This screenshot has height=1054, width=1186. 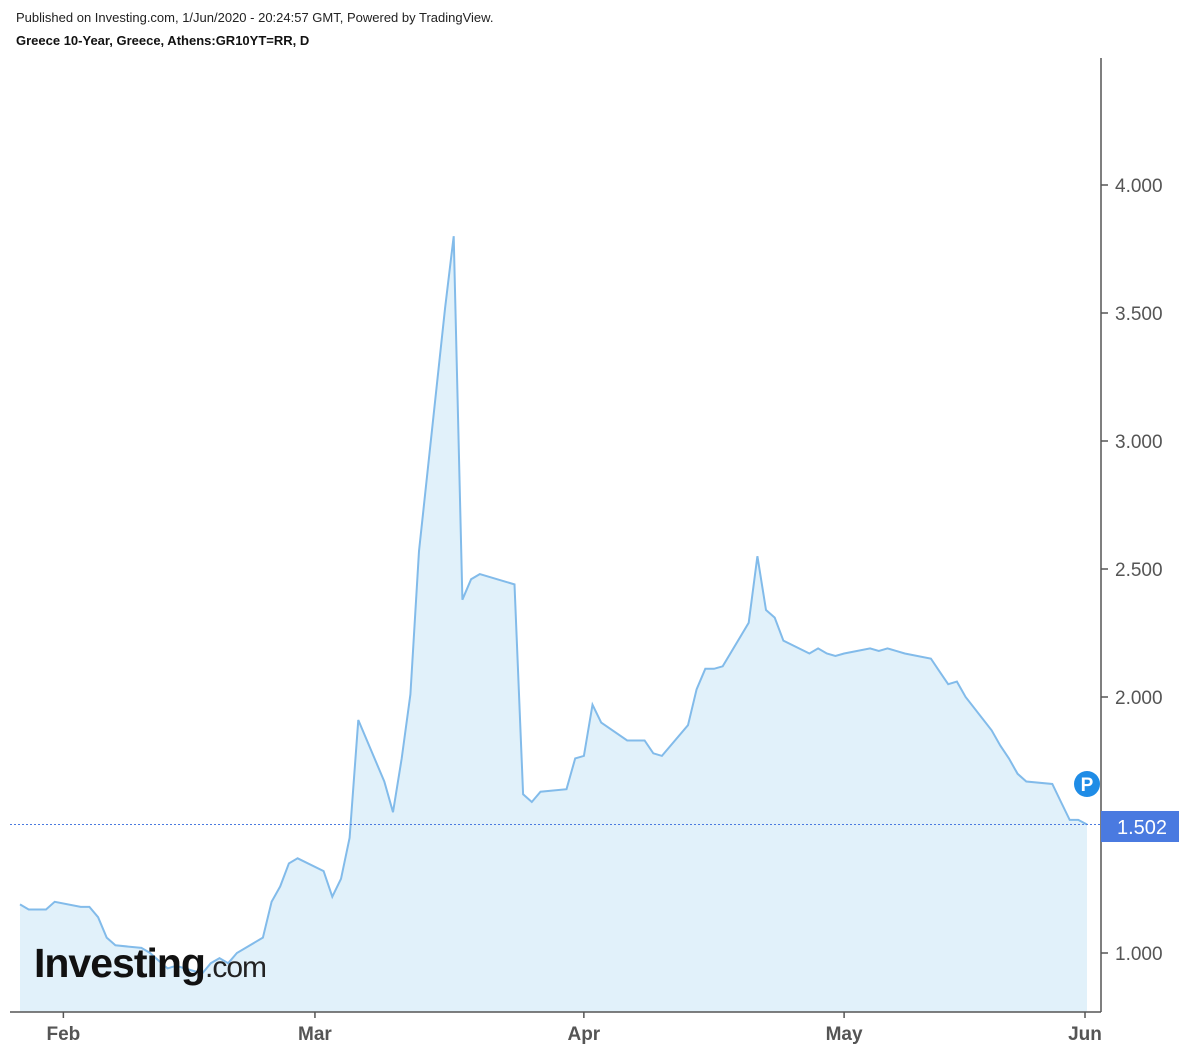 What do you see at coordinates (63, 1034) in the screenshot?
I see `x-tick-label: Feb` at bounding box center [63, 1034].